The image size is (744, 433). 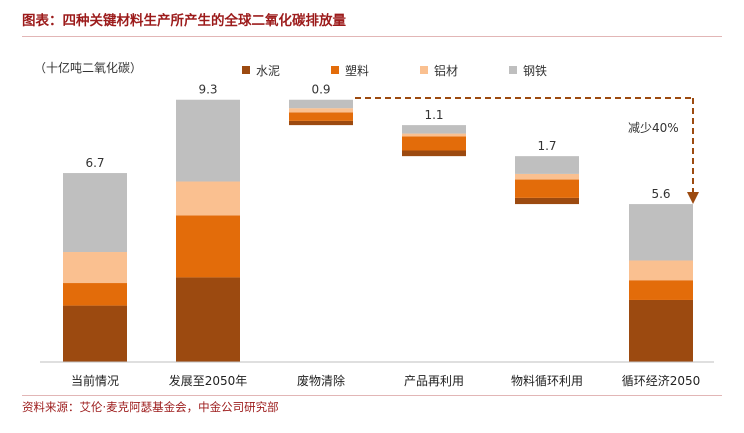 I want to click on value-label-3: 1.1, so click(x=433, y=115).